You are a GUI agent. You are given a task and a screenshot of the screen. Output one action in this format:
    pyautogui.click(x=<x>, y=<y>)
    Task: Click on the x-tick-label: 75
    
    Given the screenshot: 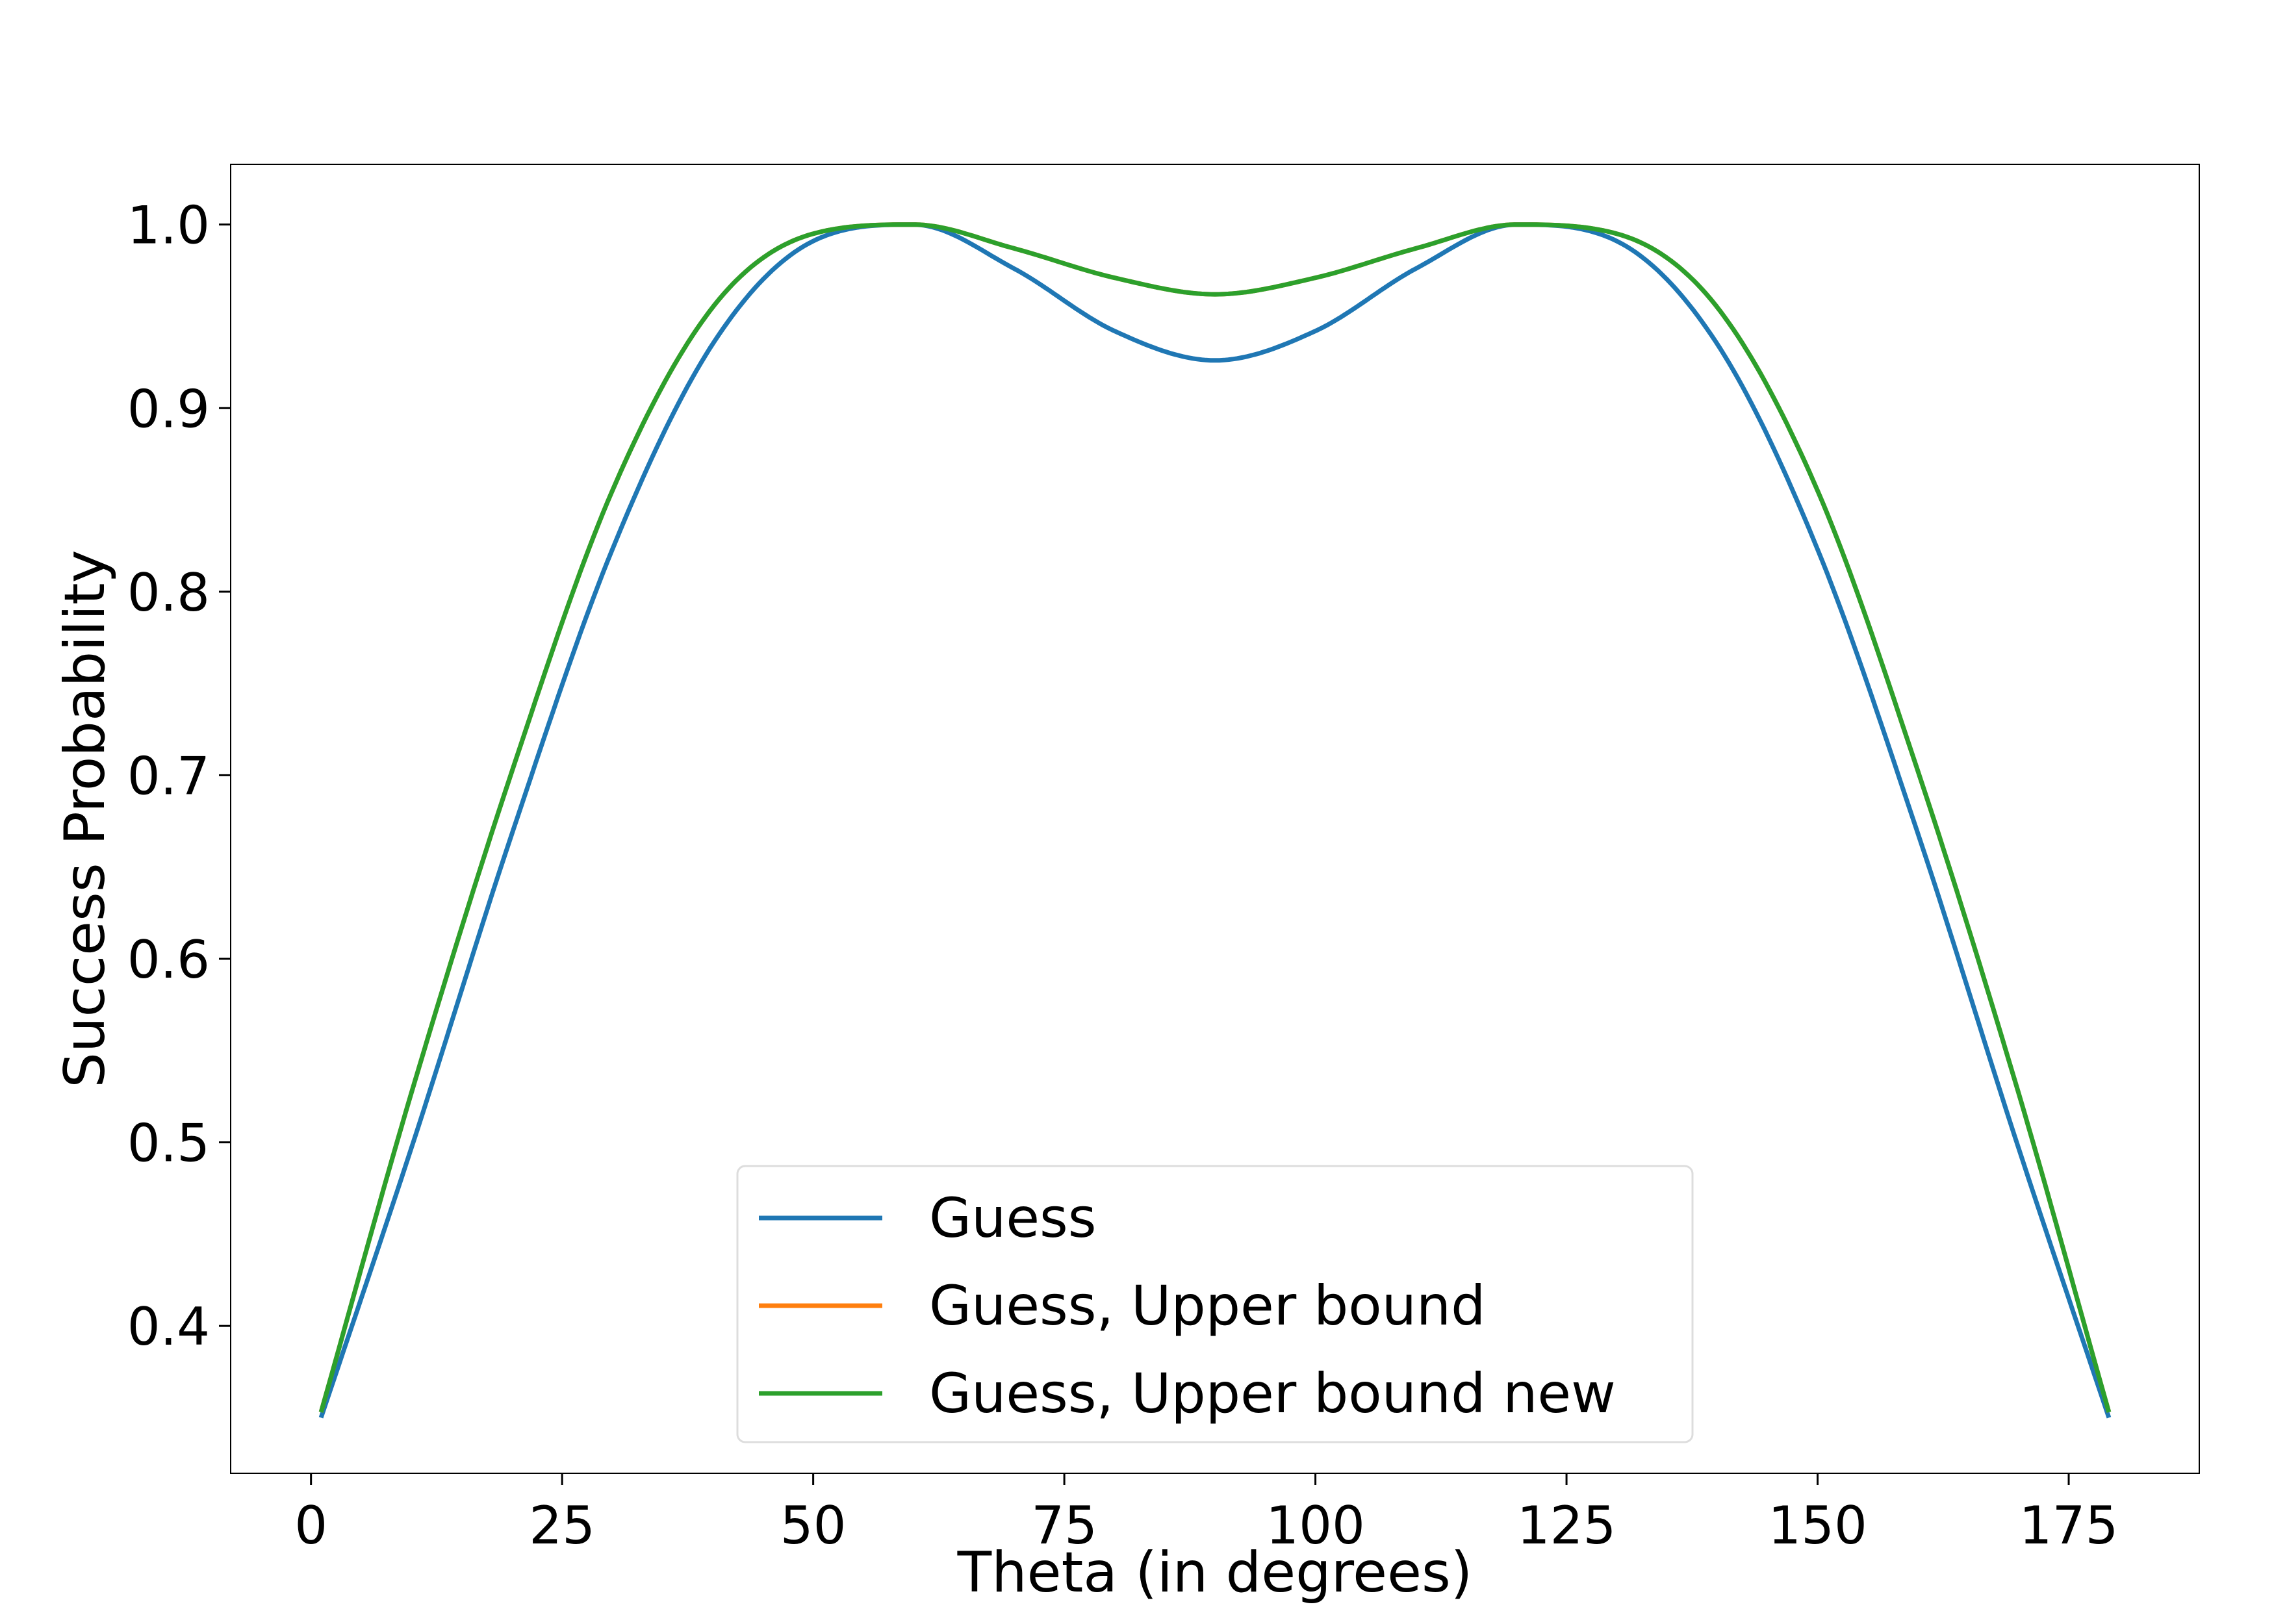 What is the action you would take?
    pyautogui.click(x=1064, y=1525)
    